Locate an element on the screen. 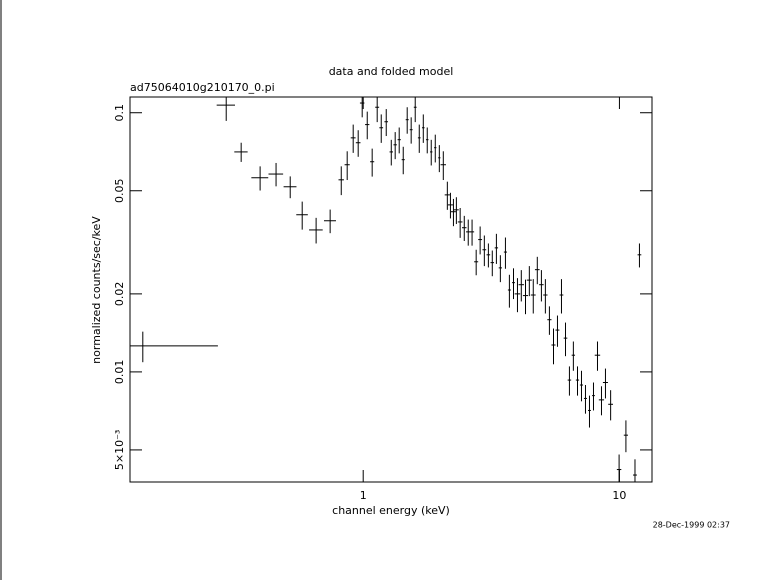 Image resolution: width=781 pixels, height=580 pixels. x-tick-label: 10 is located at coordinates (619, 495).